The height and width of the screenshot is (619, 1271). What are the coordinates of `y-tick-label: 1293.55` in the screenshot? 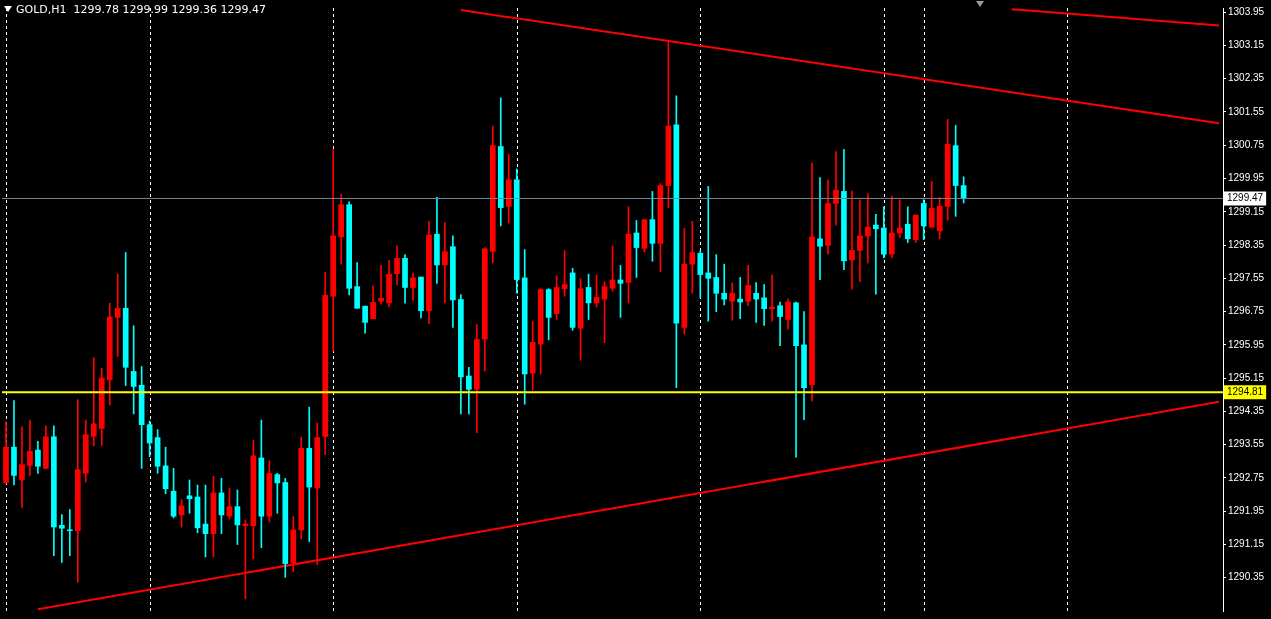 It's located at (1246, 444).